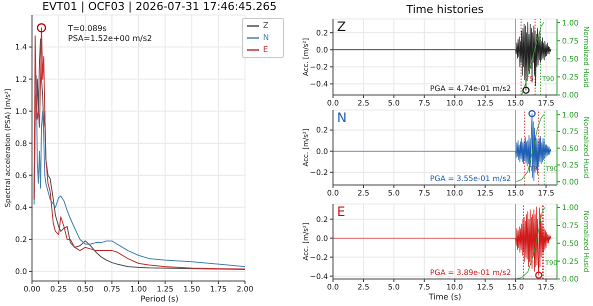  What do you see at coordinates (445, 297) in the screenshot?
I see `x-axis-title: Time (s)` at bounding box center [445, 297].